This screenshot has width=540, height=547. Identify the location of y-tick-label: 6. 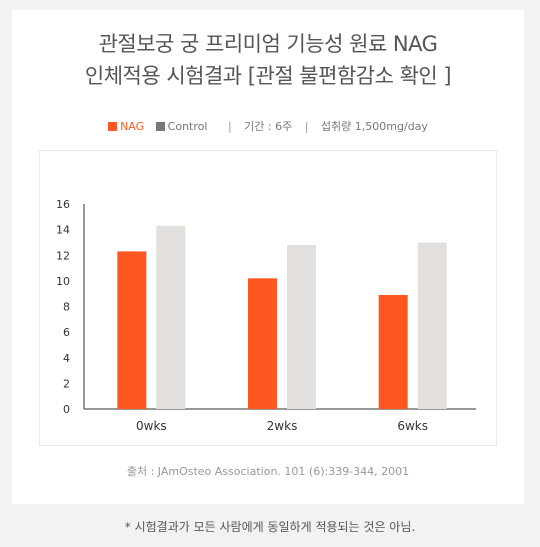
(66, 332).